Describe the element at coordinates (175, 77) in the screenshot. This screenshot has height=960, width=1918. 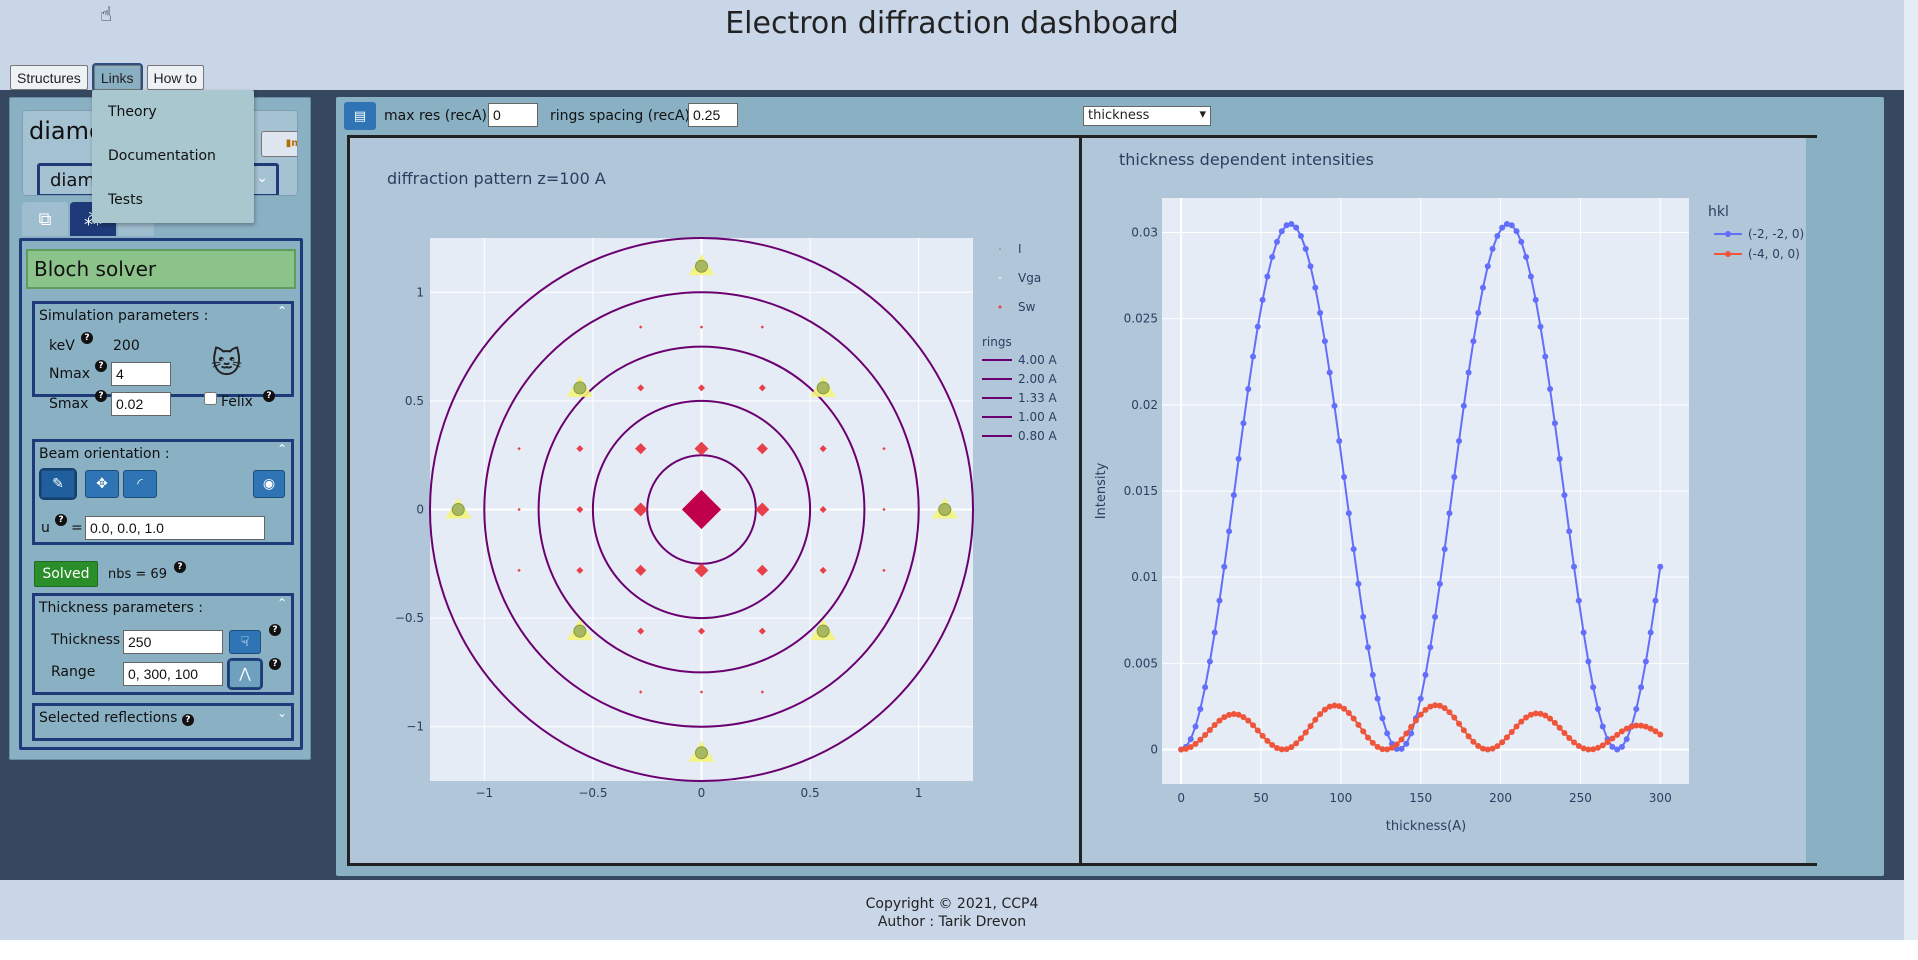
I see `nav-howto-button: How to` at that location.